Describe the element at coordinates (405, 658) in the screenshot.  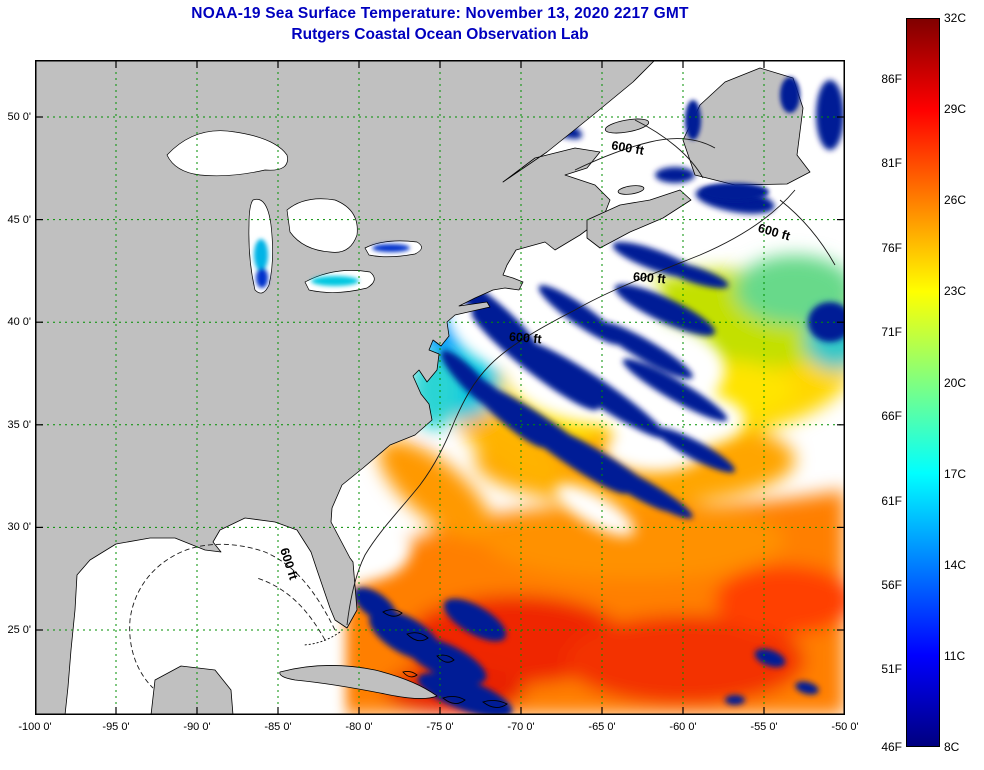
I see `island-outlines` at that location.